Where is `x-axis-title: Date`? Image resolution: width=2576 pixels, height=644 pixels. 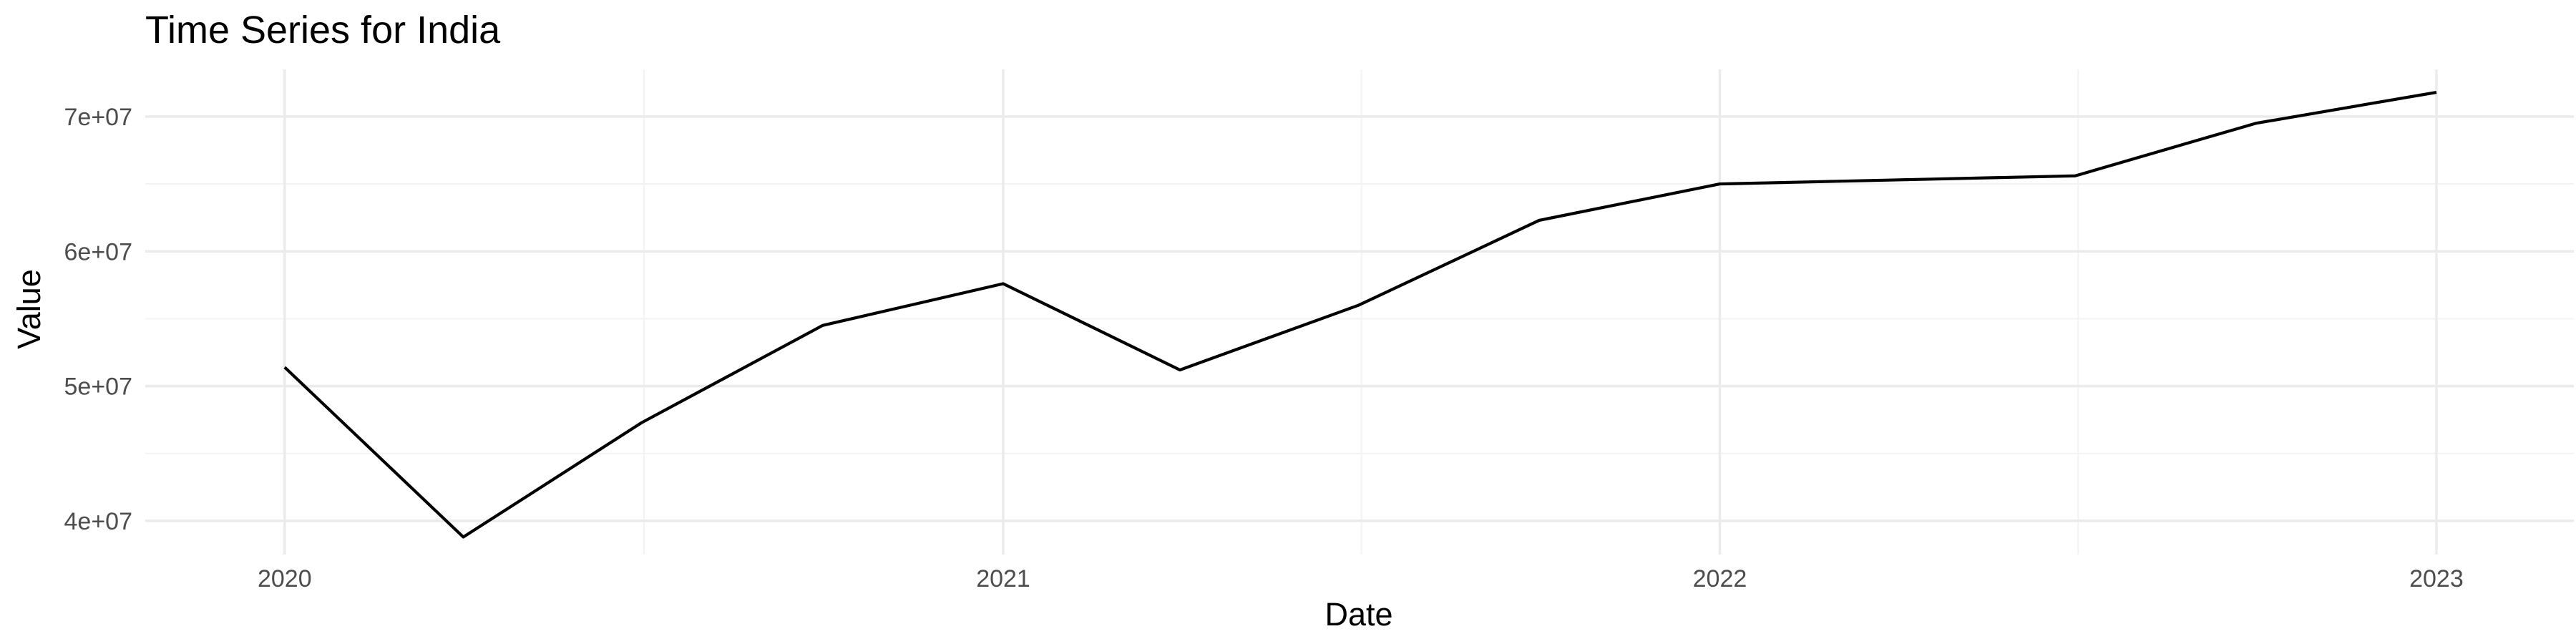
x-axis-title: Date is located at coordinates (1358, 614).